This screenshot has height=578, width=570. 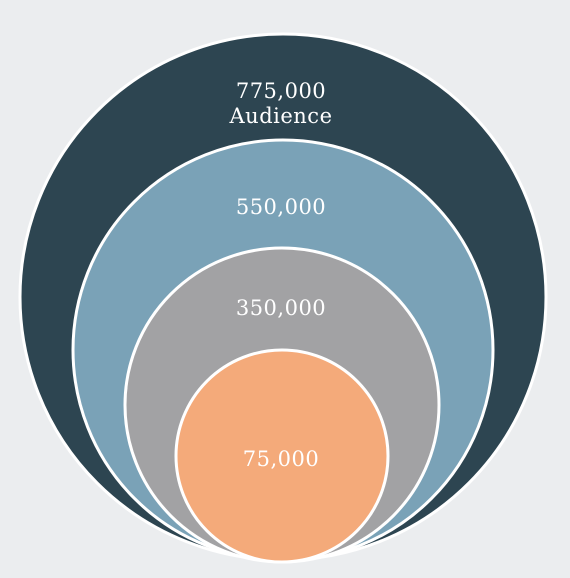 What do you see at coordinates (281, 459) in the screenshot?
I see `ring-inner-value: 75,000` at bounding box center [281, 459].